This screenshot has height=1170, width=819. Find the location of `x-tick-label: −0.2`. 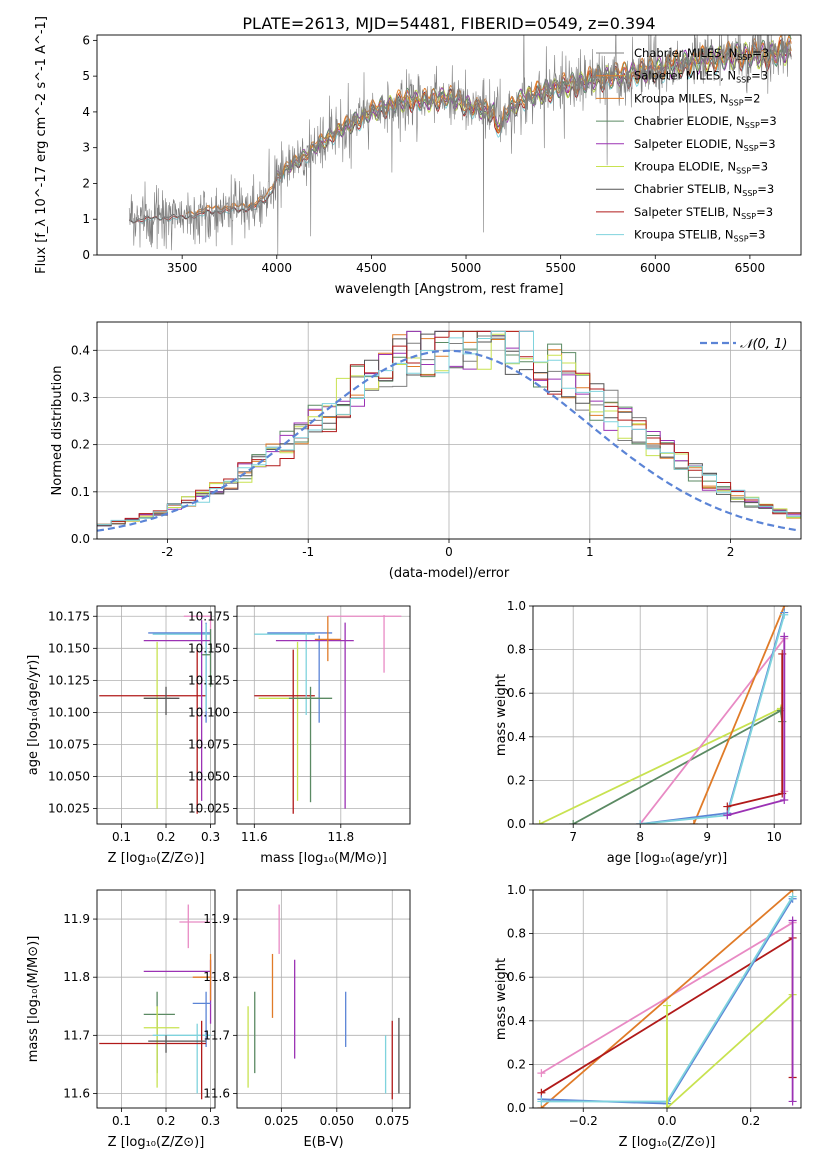

x-tick-label: −0.2 is located at coordinates (583, 1121).